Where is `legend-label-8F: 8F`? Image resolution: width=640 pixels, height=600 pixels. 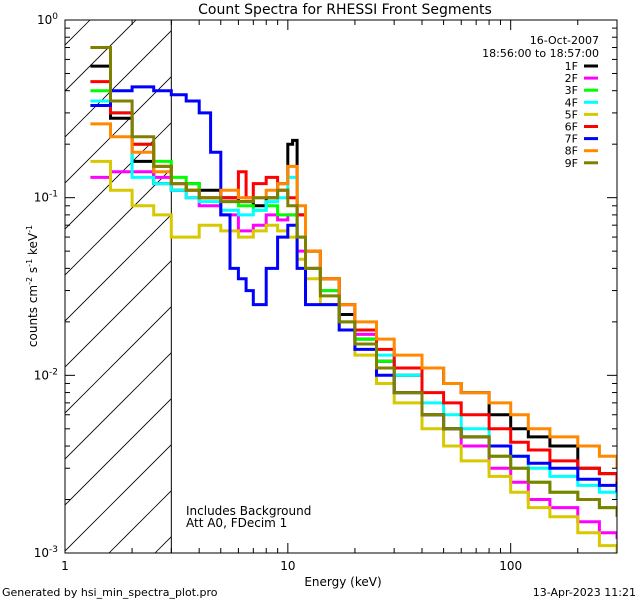
legend-label-8F: 8F is located at coordinates (571, 151).